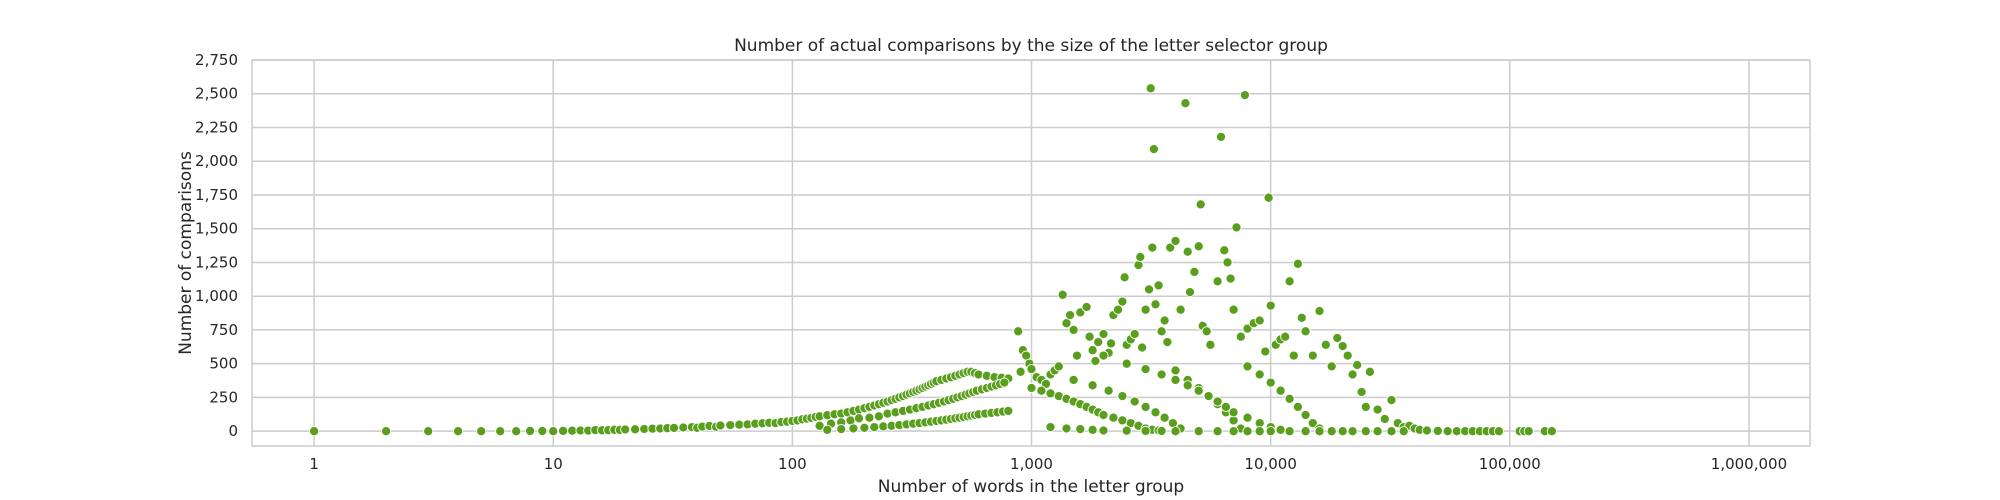  Describe the element at coordinates (216, 229) in the screenshot. I see `y-tick-label: 1,500` at that location.